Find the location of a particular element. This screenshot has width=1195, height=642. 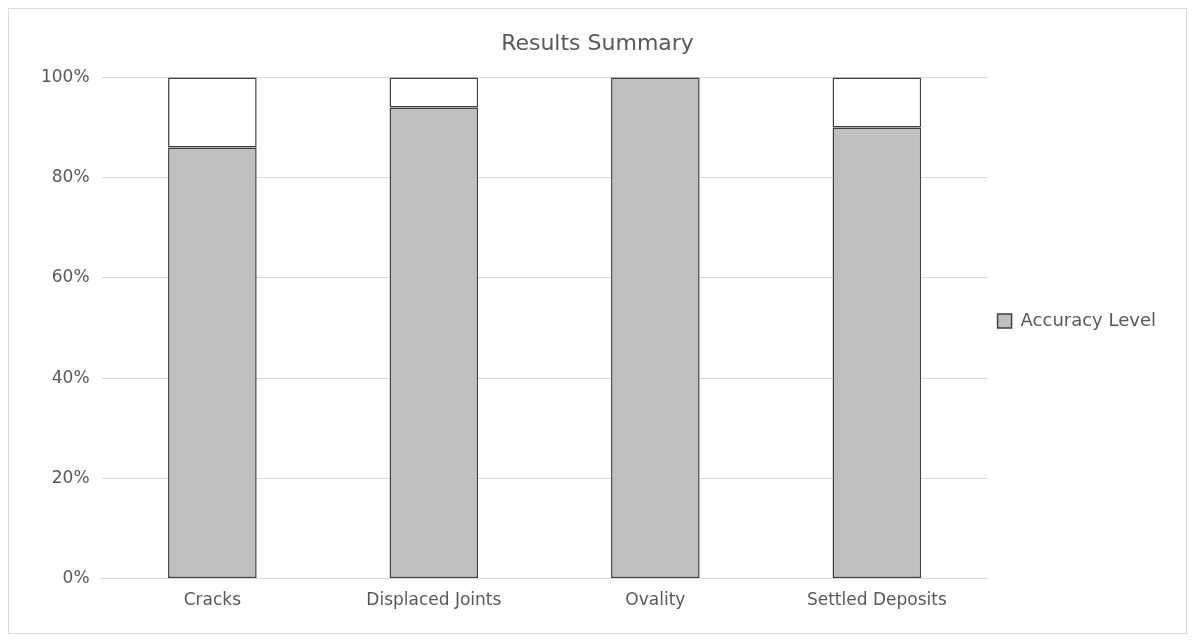

x-tick-label: Settled Deposits is located at coordinates (876, 599).